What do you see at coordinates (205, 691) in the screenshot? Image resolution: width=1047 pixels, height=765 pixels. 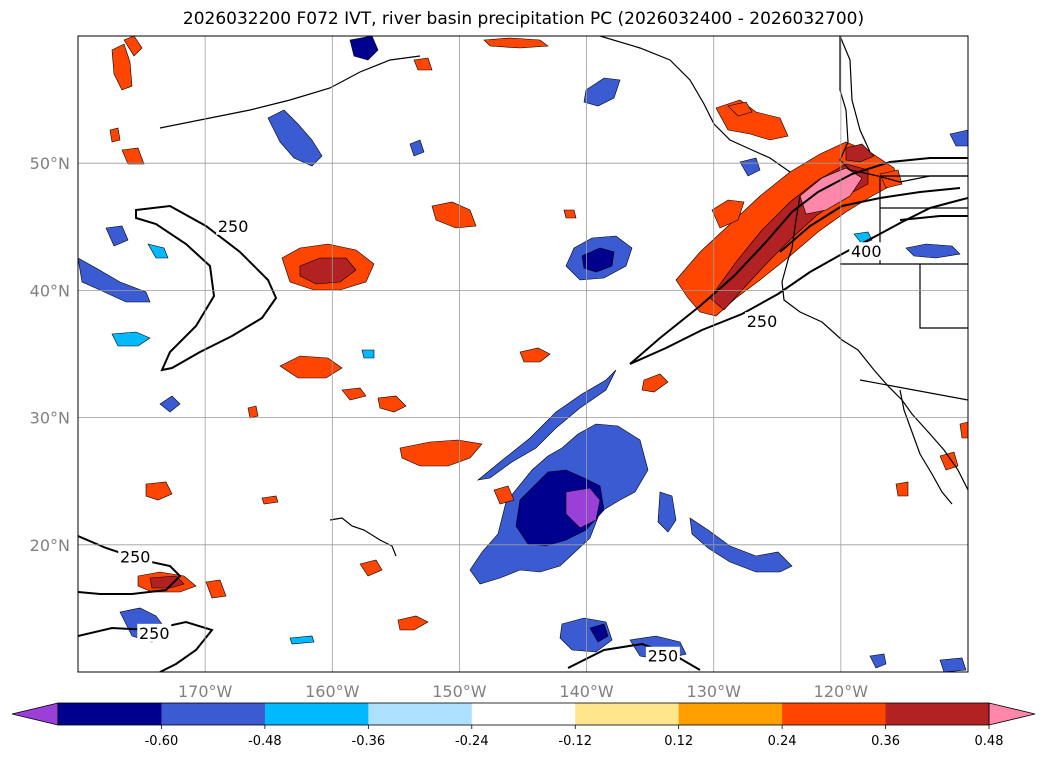 I see `lon-tick-label: 170°W` at bounding box center [205, 691].